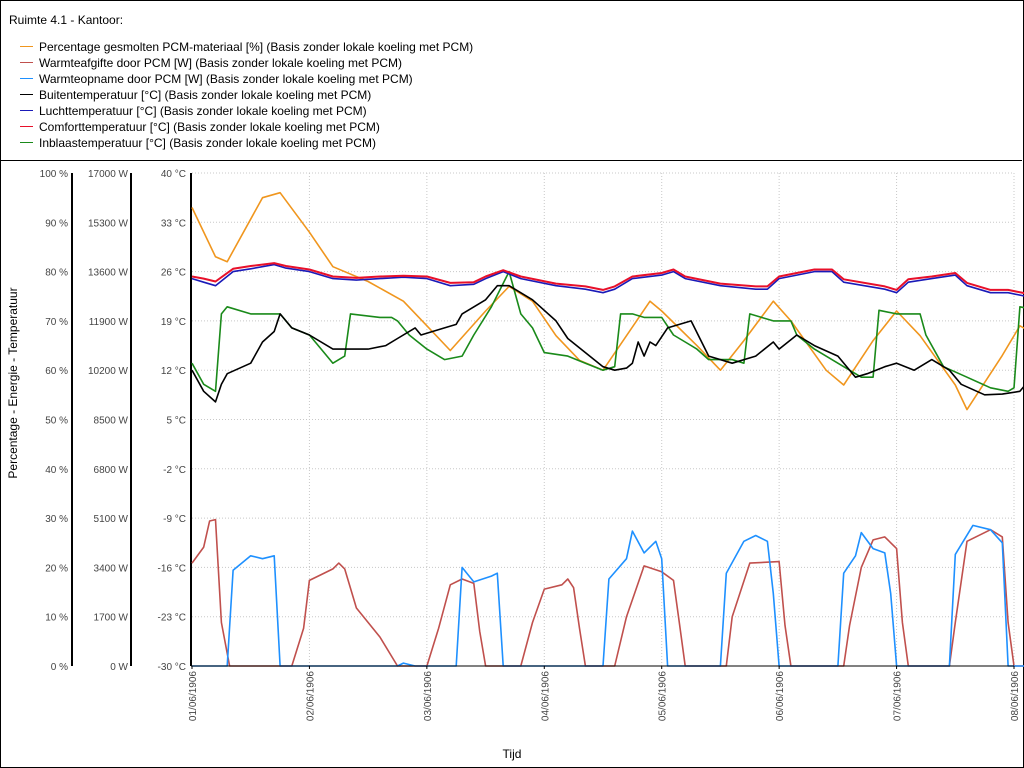  I want to click on y-tick-label-temperature: -16 °C, so click(172, 568).